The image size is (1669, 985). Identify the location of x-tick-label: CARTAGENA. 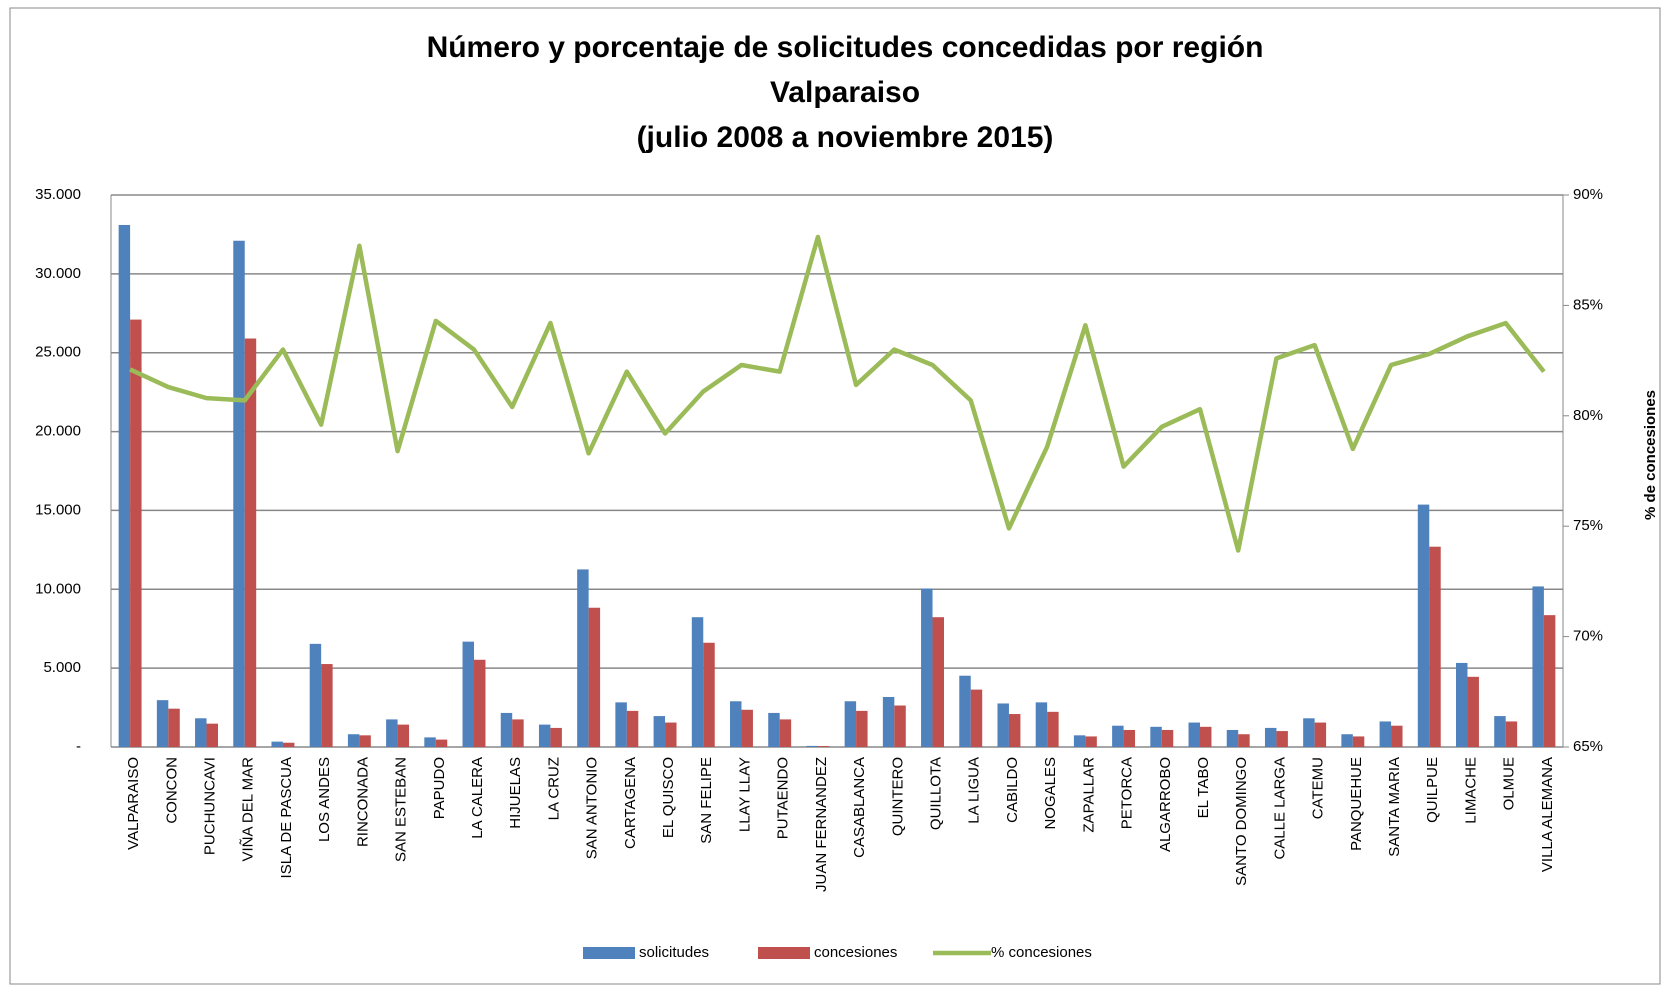
(630, 803).